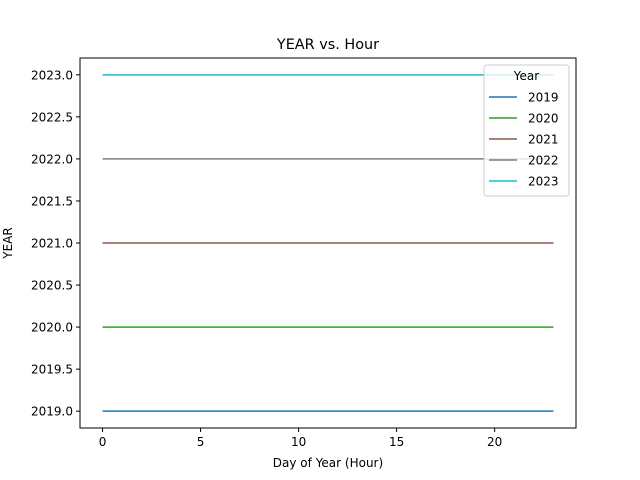 The image size is (640, 480). Describe the element at coordinates (543, 98) in the screenshot. I see `legend-label-2019: 2019` at that location.